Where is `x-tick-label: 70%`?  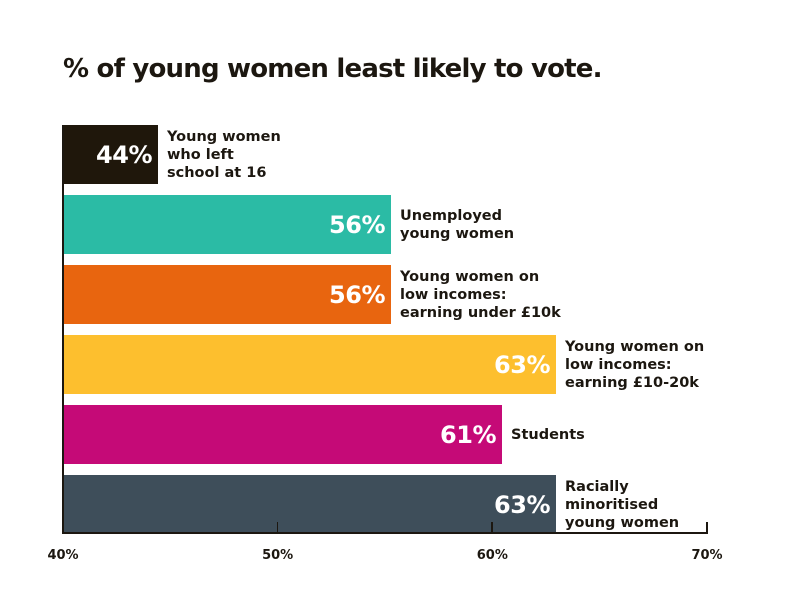
x-tick-label: 70% is located at coordinates (707, 555).